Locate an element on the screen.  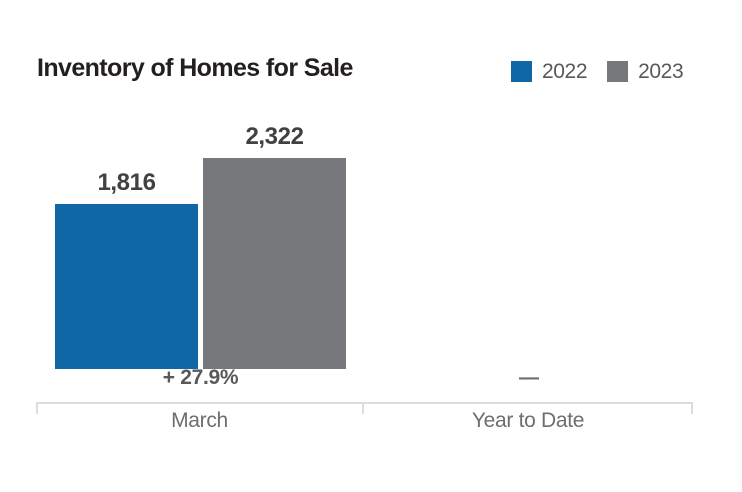
legend-swatch-2023 is located at coordinates (618, 71).